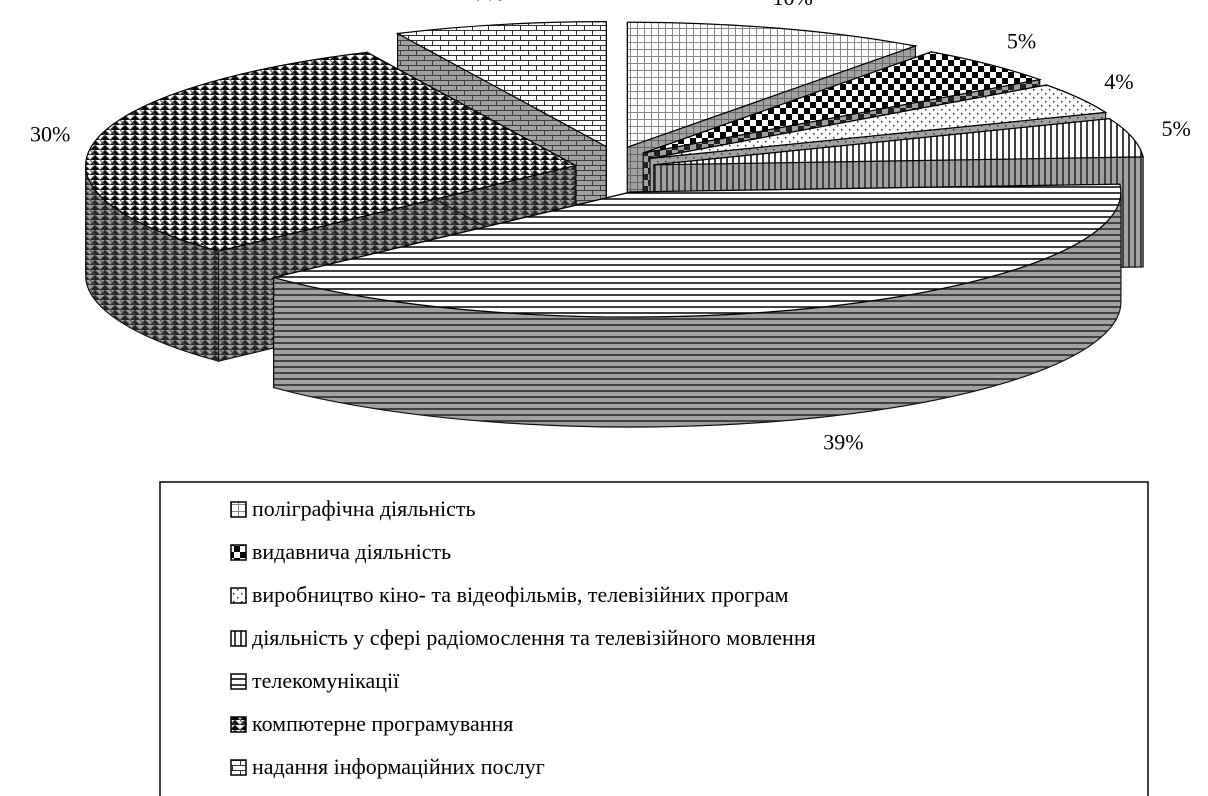 Image resolution: width=1208 pixels, height=796 pixels. Describe the element at coordinates (326, 680) in the screenshot. I see `legend-label: телекомунікації` at that location.